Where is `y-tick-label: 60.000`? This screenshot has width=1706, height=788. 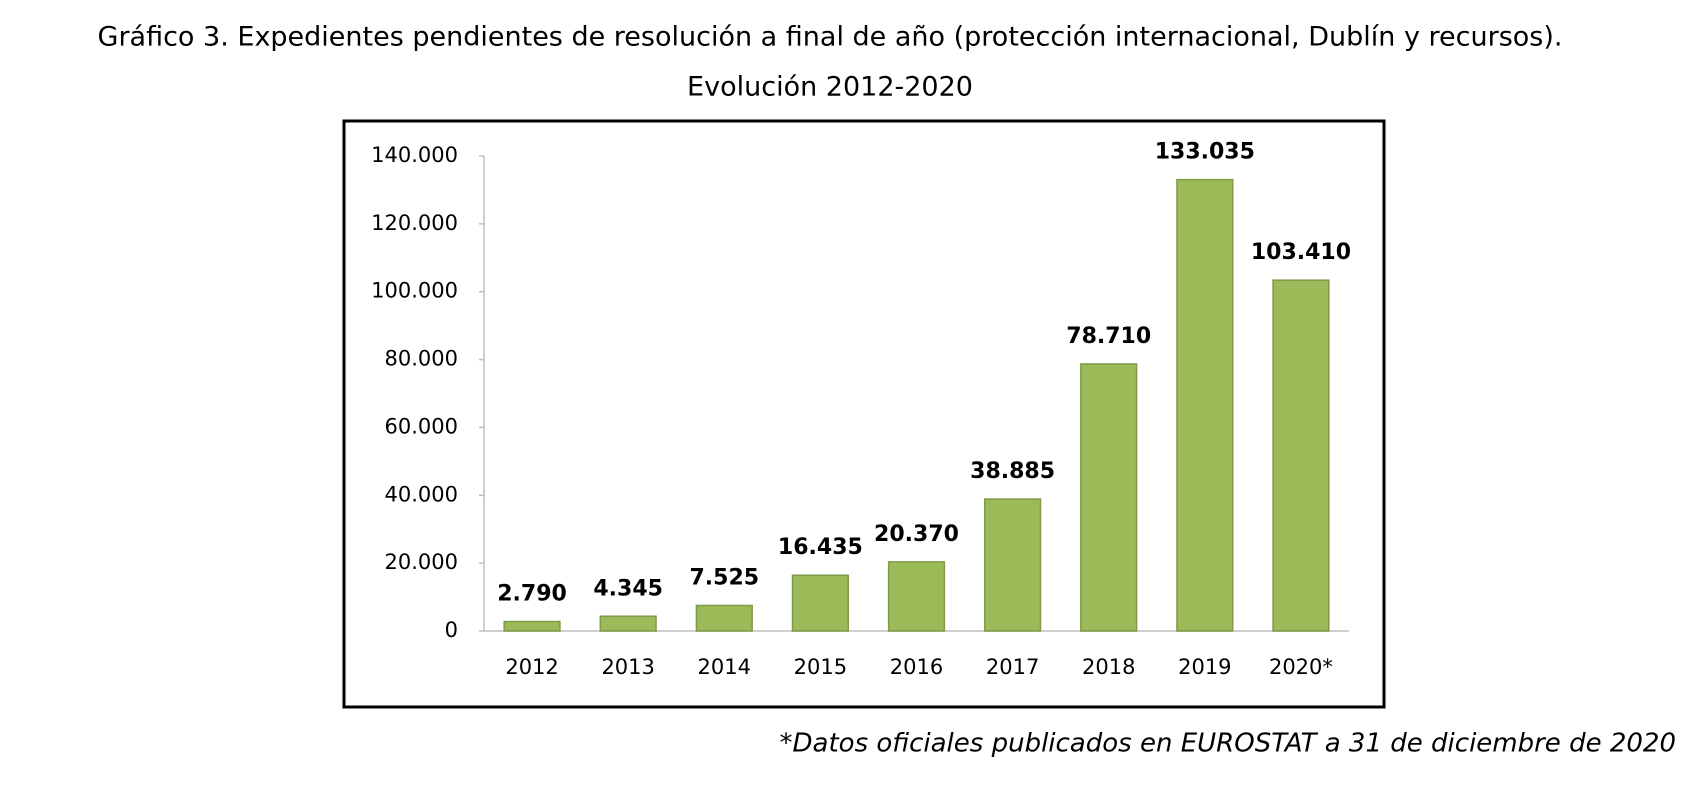 y-tick-label: 60.000 is located at coordinates (421, 426).